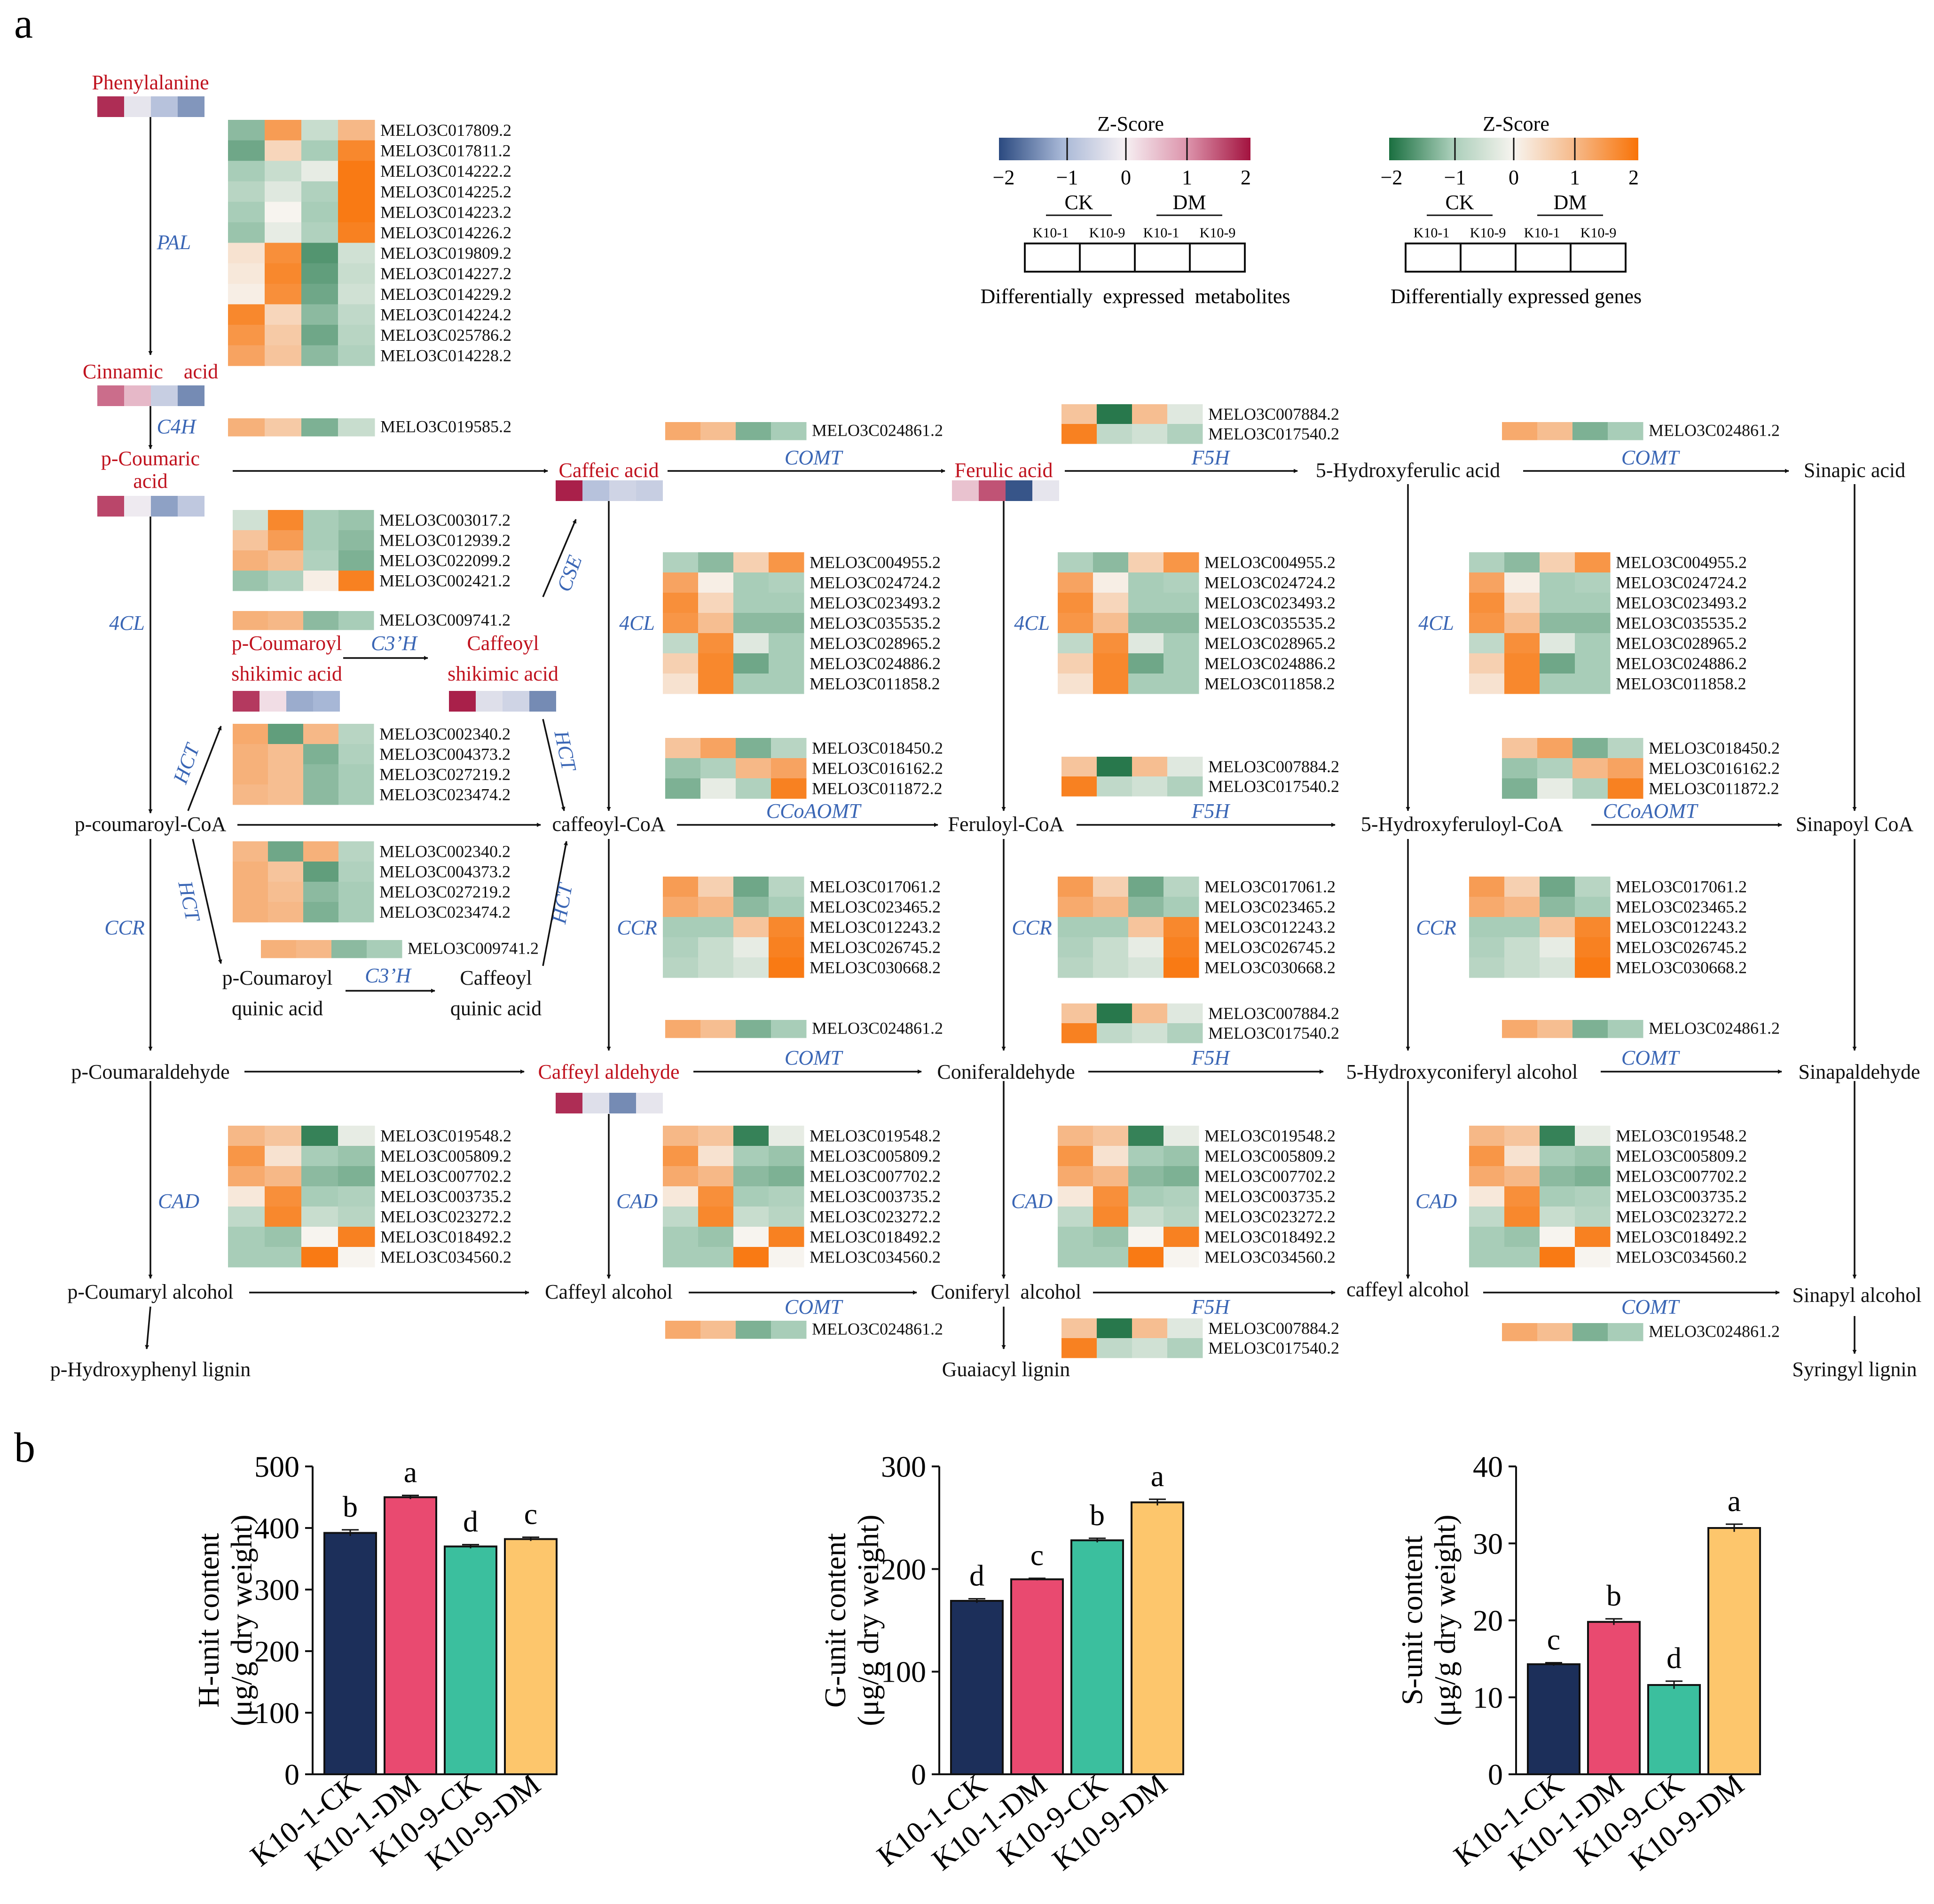 This screenshot has height=1904, width=1934. What do you see at coordinates (1682, 1136) in the screenshot?
I see `gene-id-label: MELO3C019548.2` at bounding box center [1682, 1136].